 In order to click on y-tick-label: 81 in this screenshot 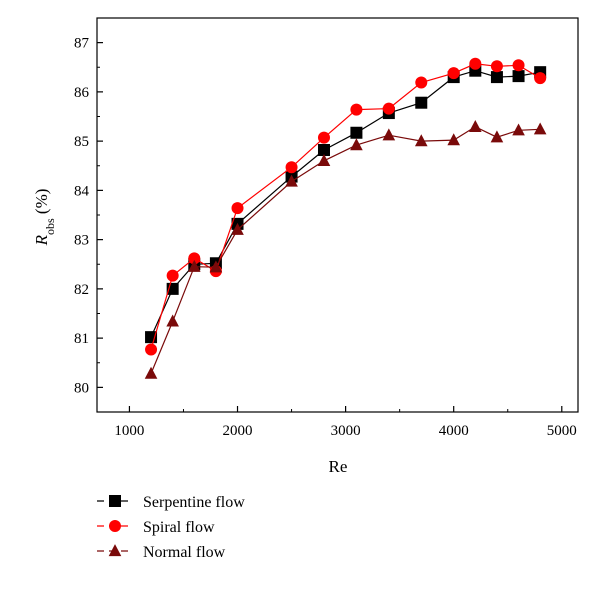, I will do `click(81, 339)`.